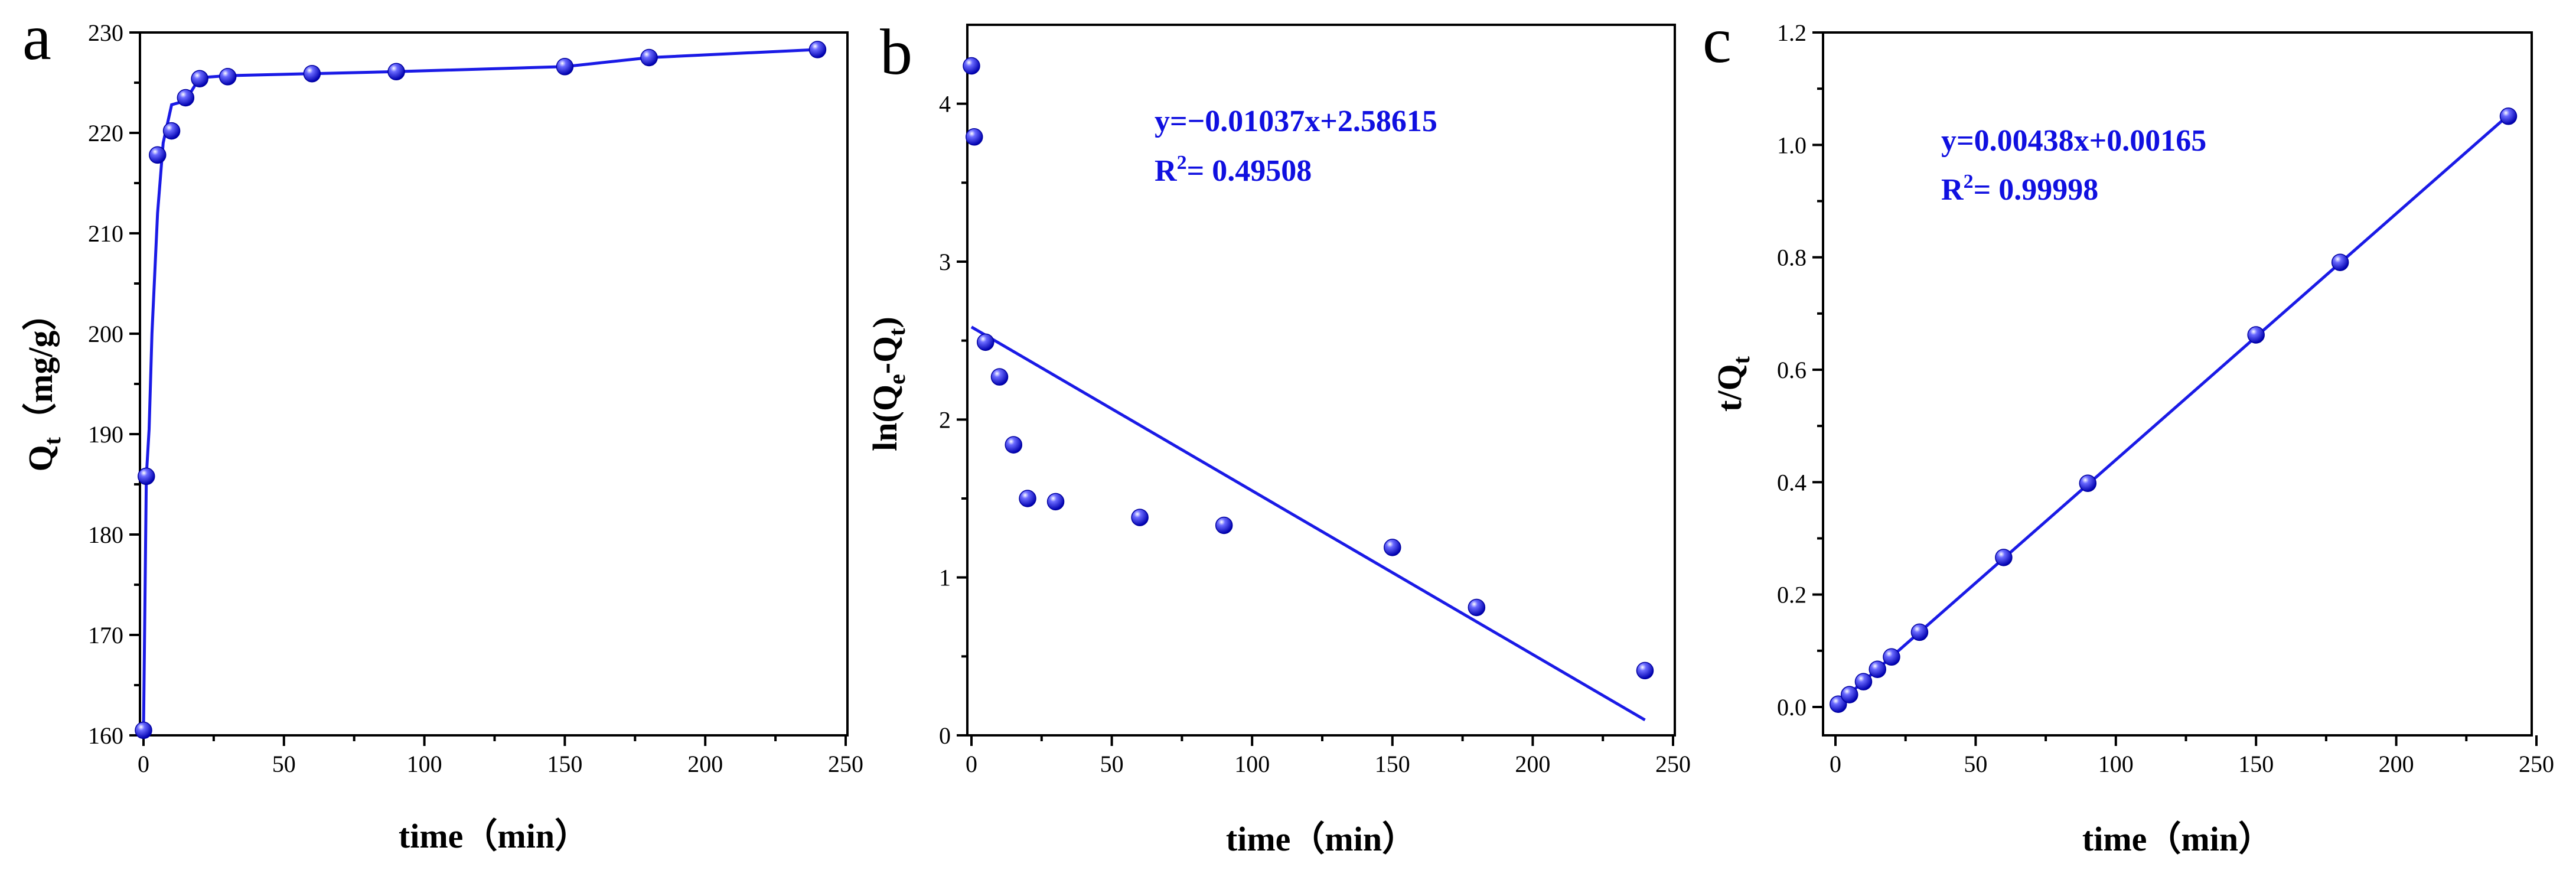 This screenshot has height=870, width=2576. Describe the element at coordinates (1112, 764) in the screenshot. I see `panel-b-x-tick-label: 50` at that location.